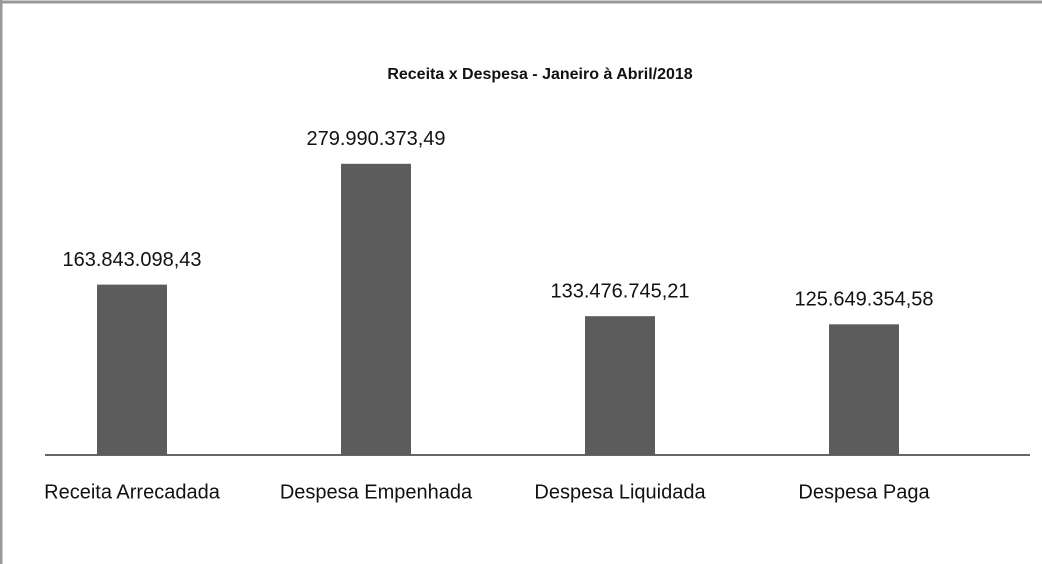 The width and height of the screenshot is (1042, 564). What do you see at coordinates (375, 139) in the screenshot?
I see `data-label: 279.990.373,49` at bounding box center [375, 139].